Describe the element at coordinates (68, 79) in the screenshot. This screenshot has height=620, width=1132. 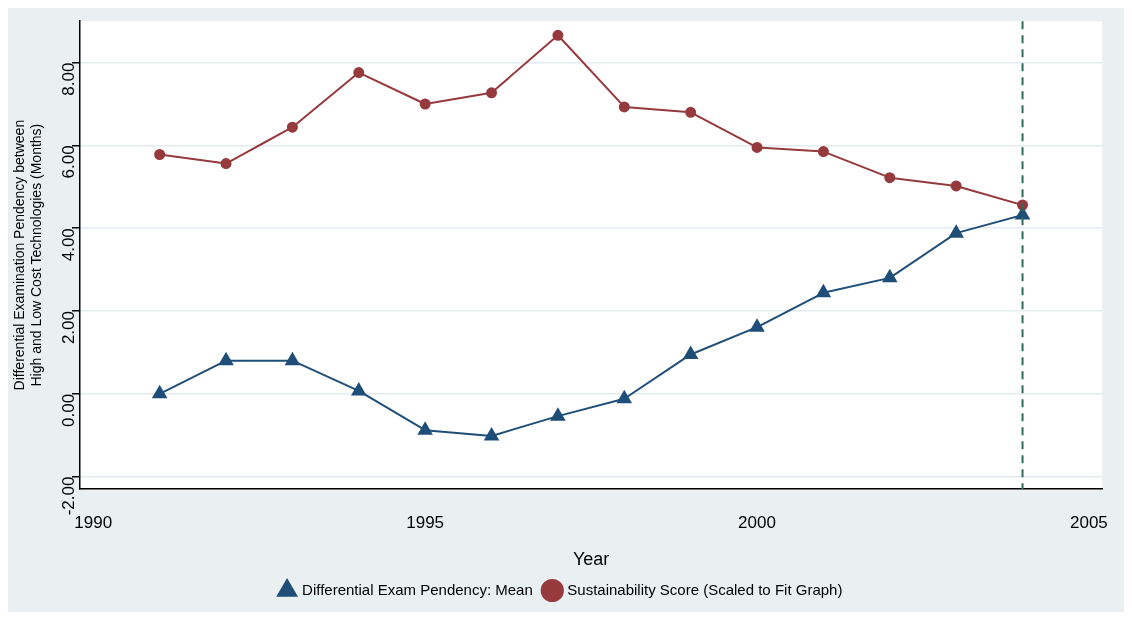
I see `y-tick-label: 8.00` at that location.